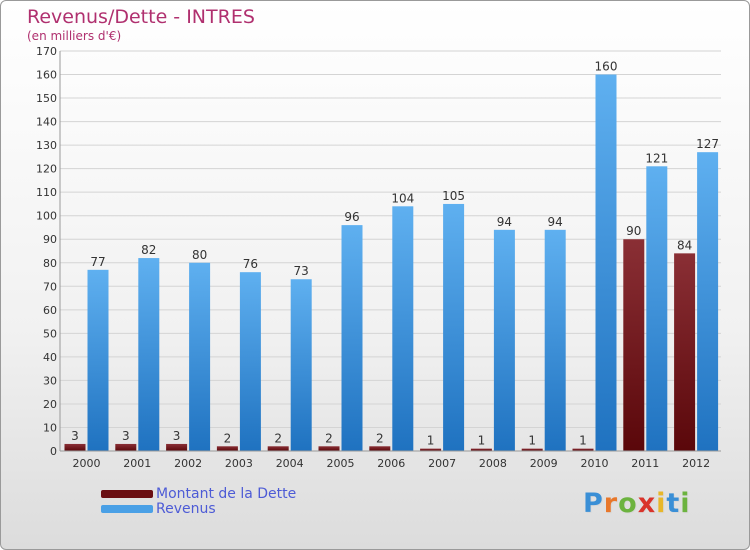  Describe the element at coordinates (656, 158) in the screenshot. I see `data-label-revenus: 121` at that location.